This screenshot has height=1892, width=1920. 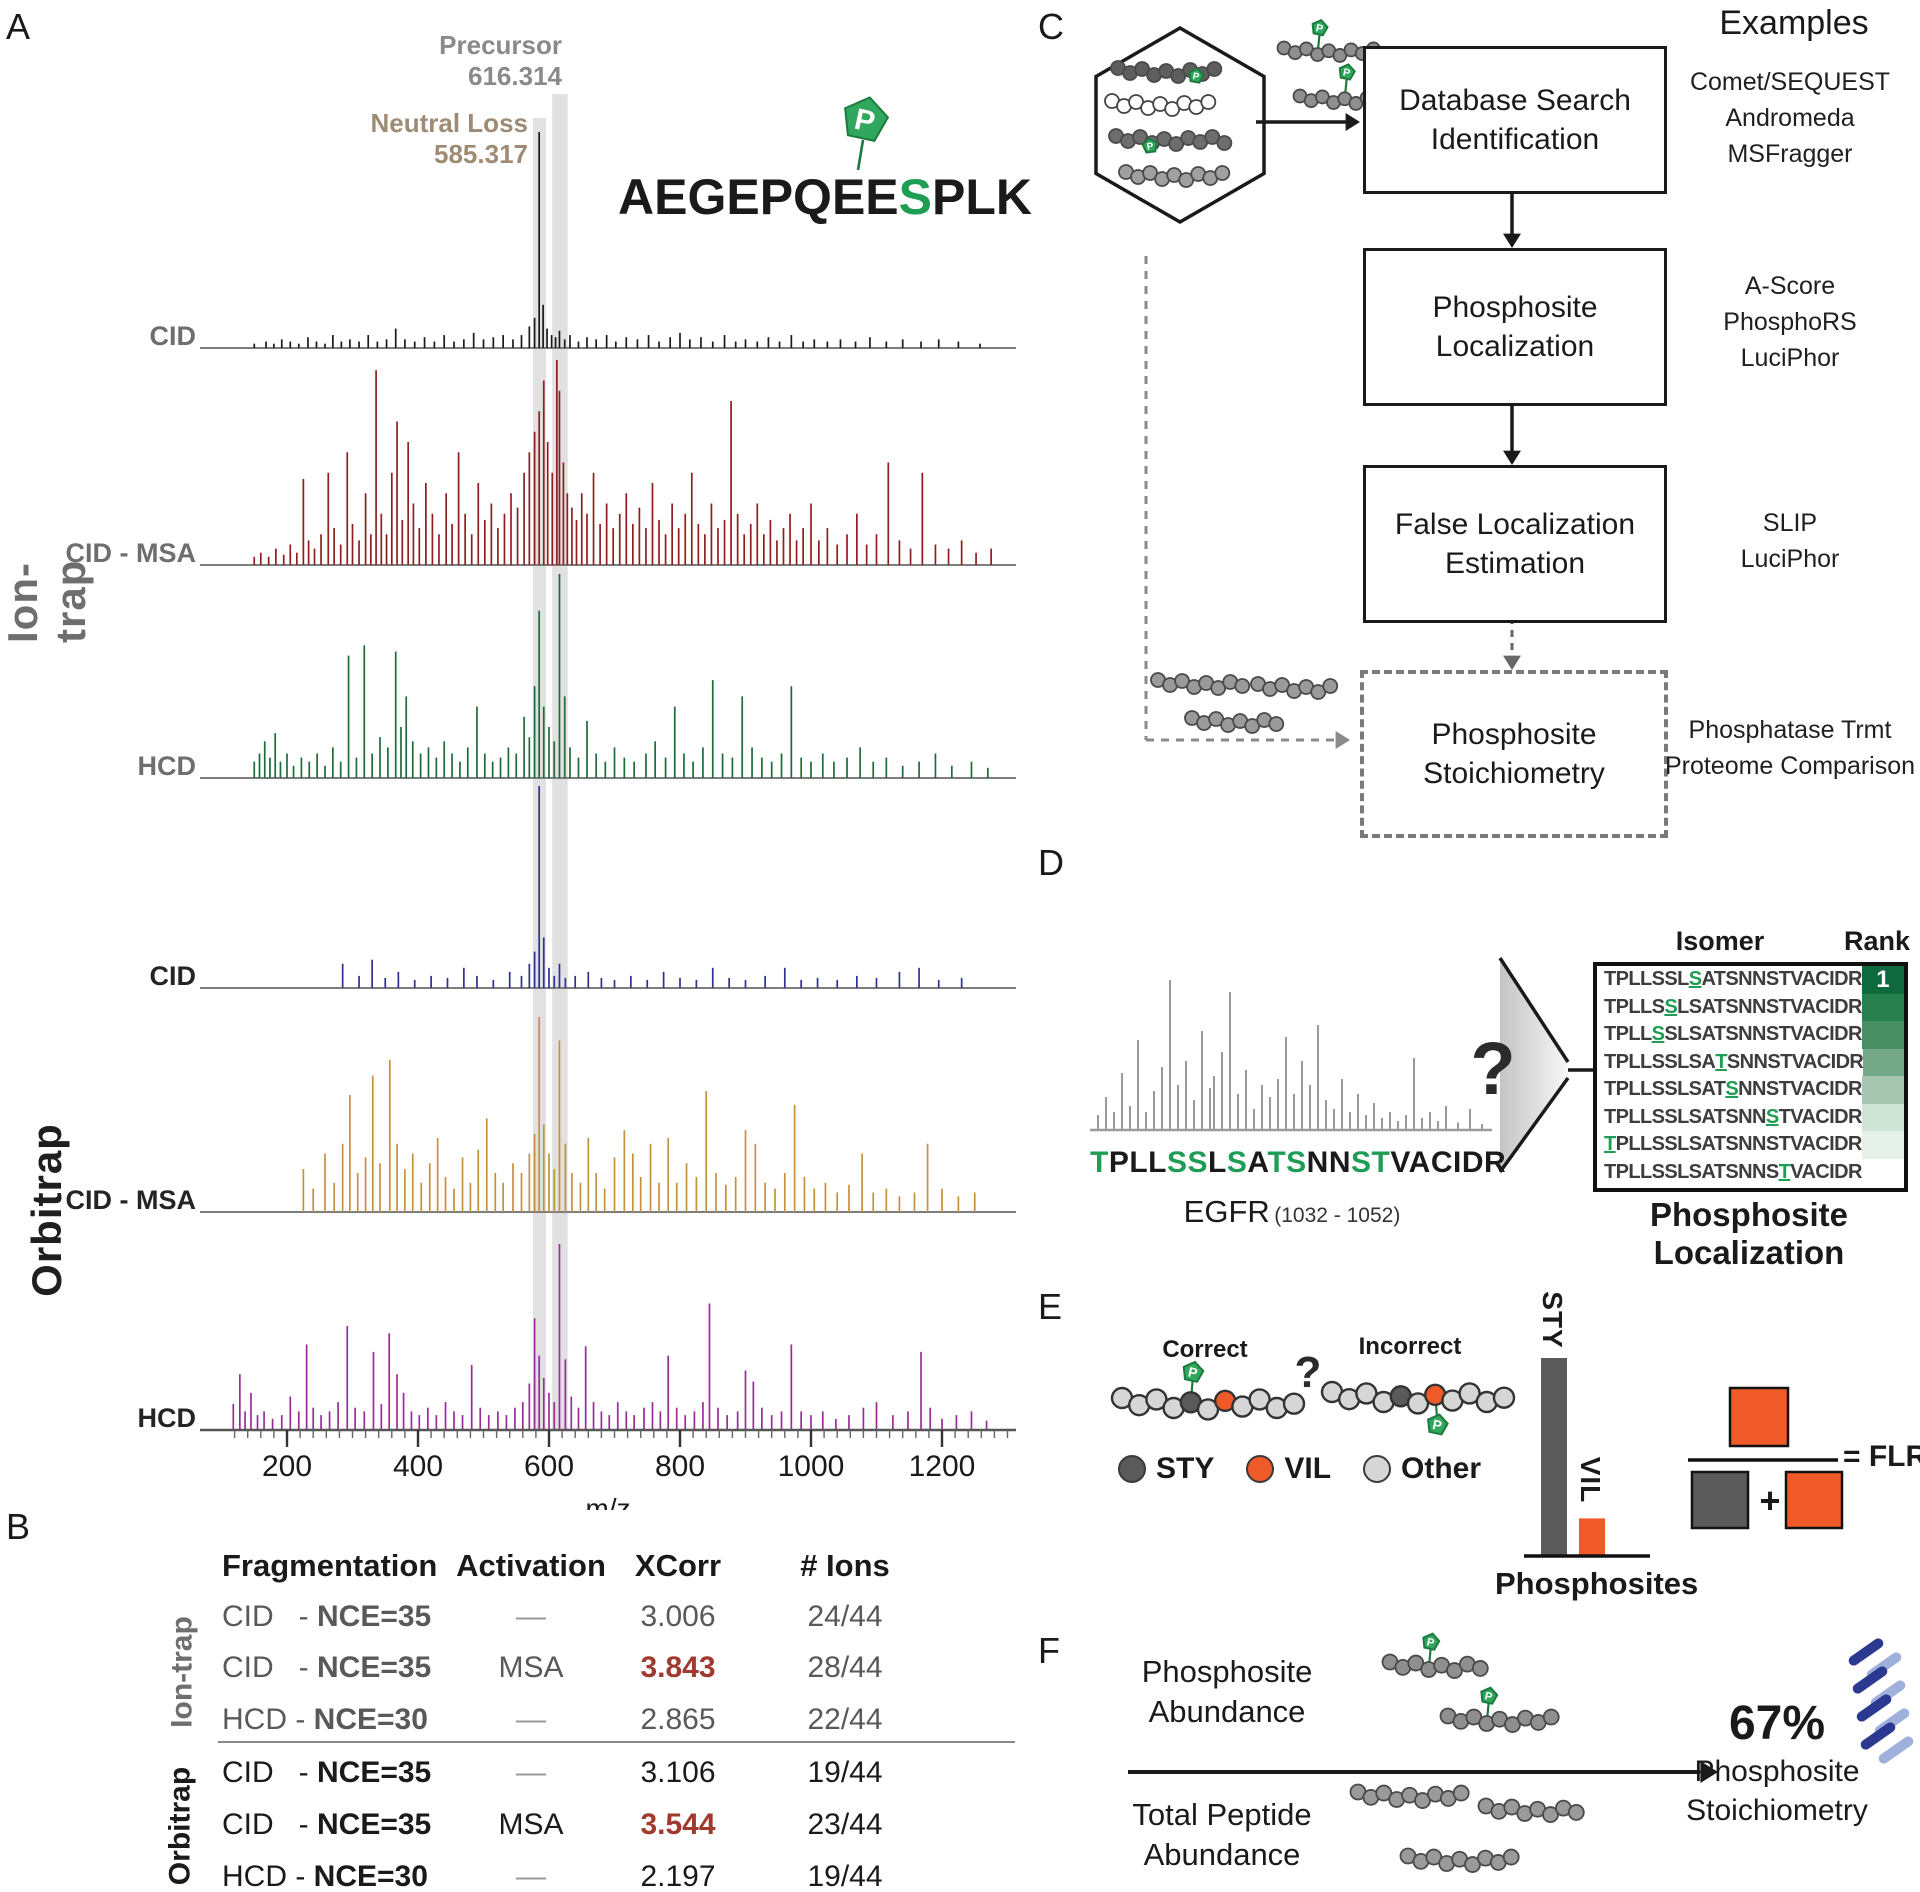 I want to click on axis-tick-label: 1000, so click(x=811, y=1466).